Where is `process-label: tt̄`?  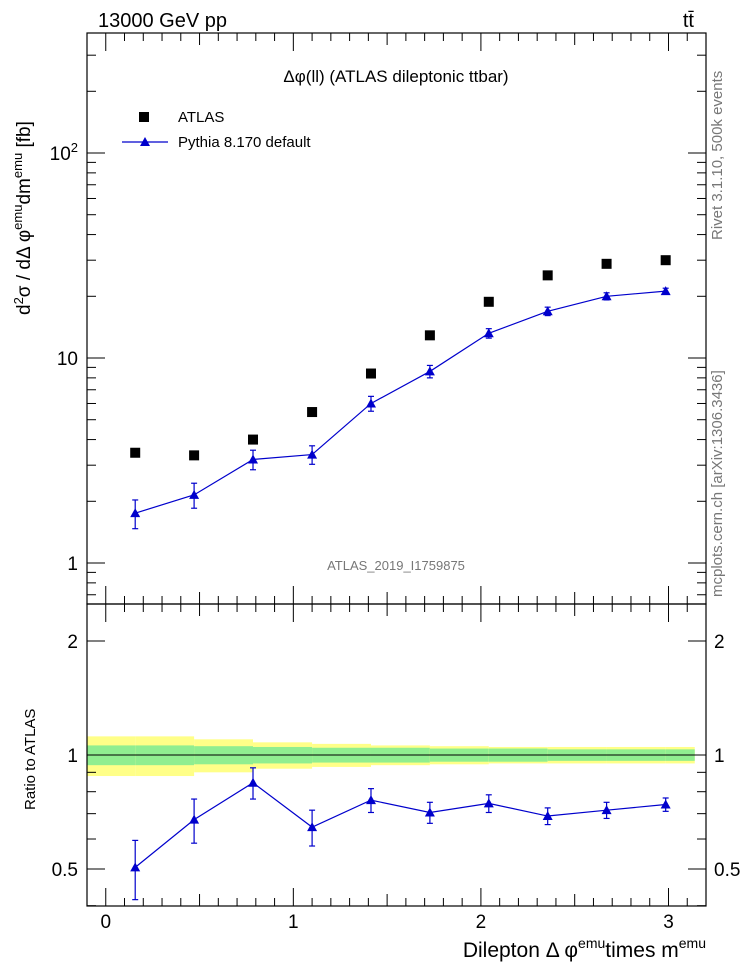
process-label: tt̄ is located at coordinates (689, 21).